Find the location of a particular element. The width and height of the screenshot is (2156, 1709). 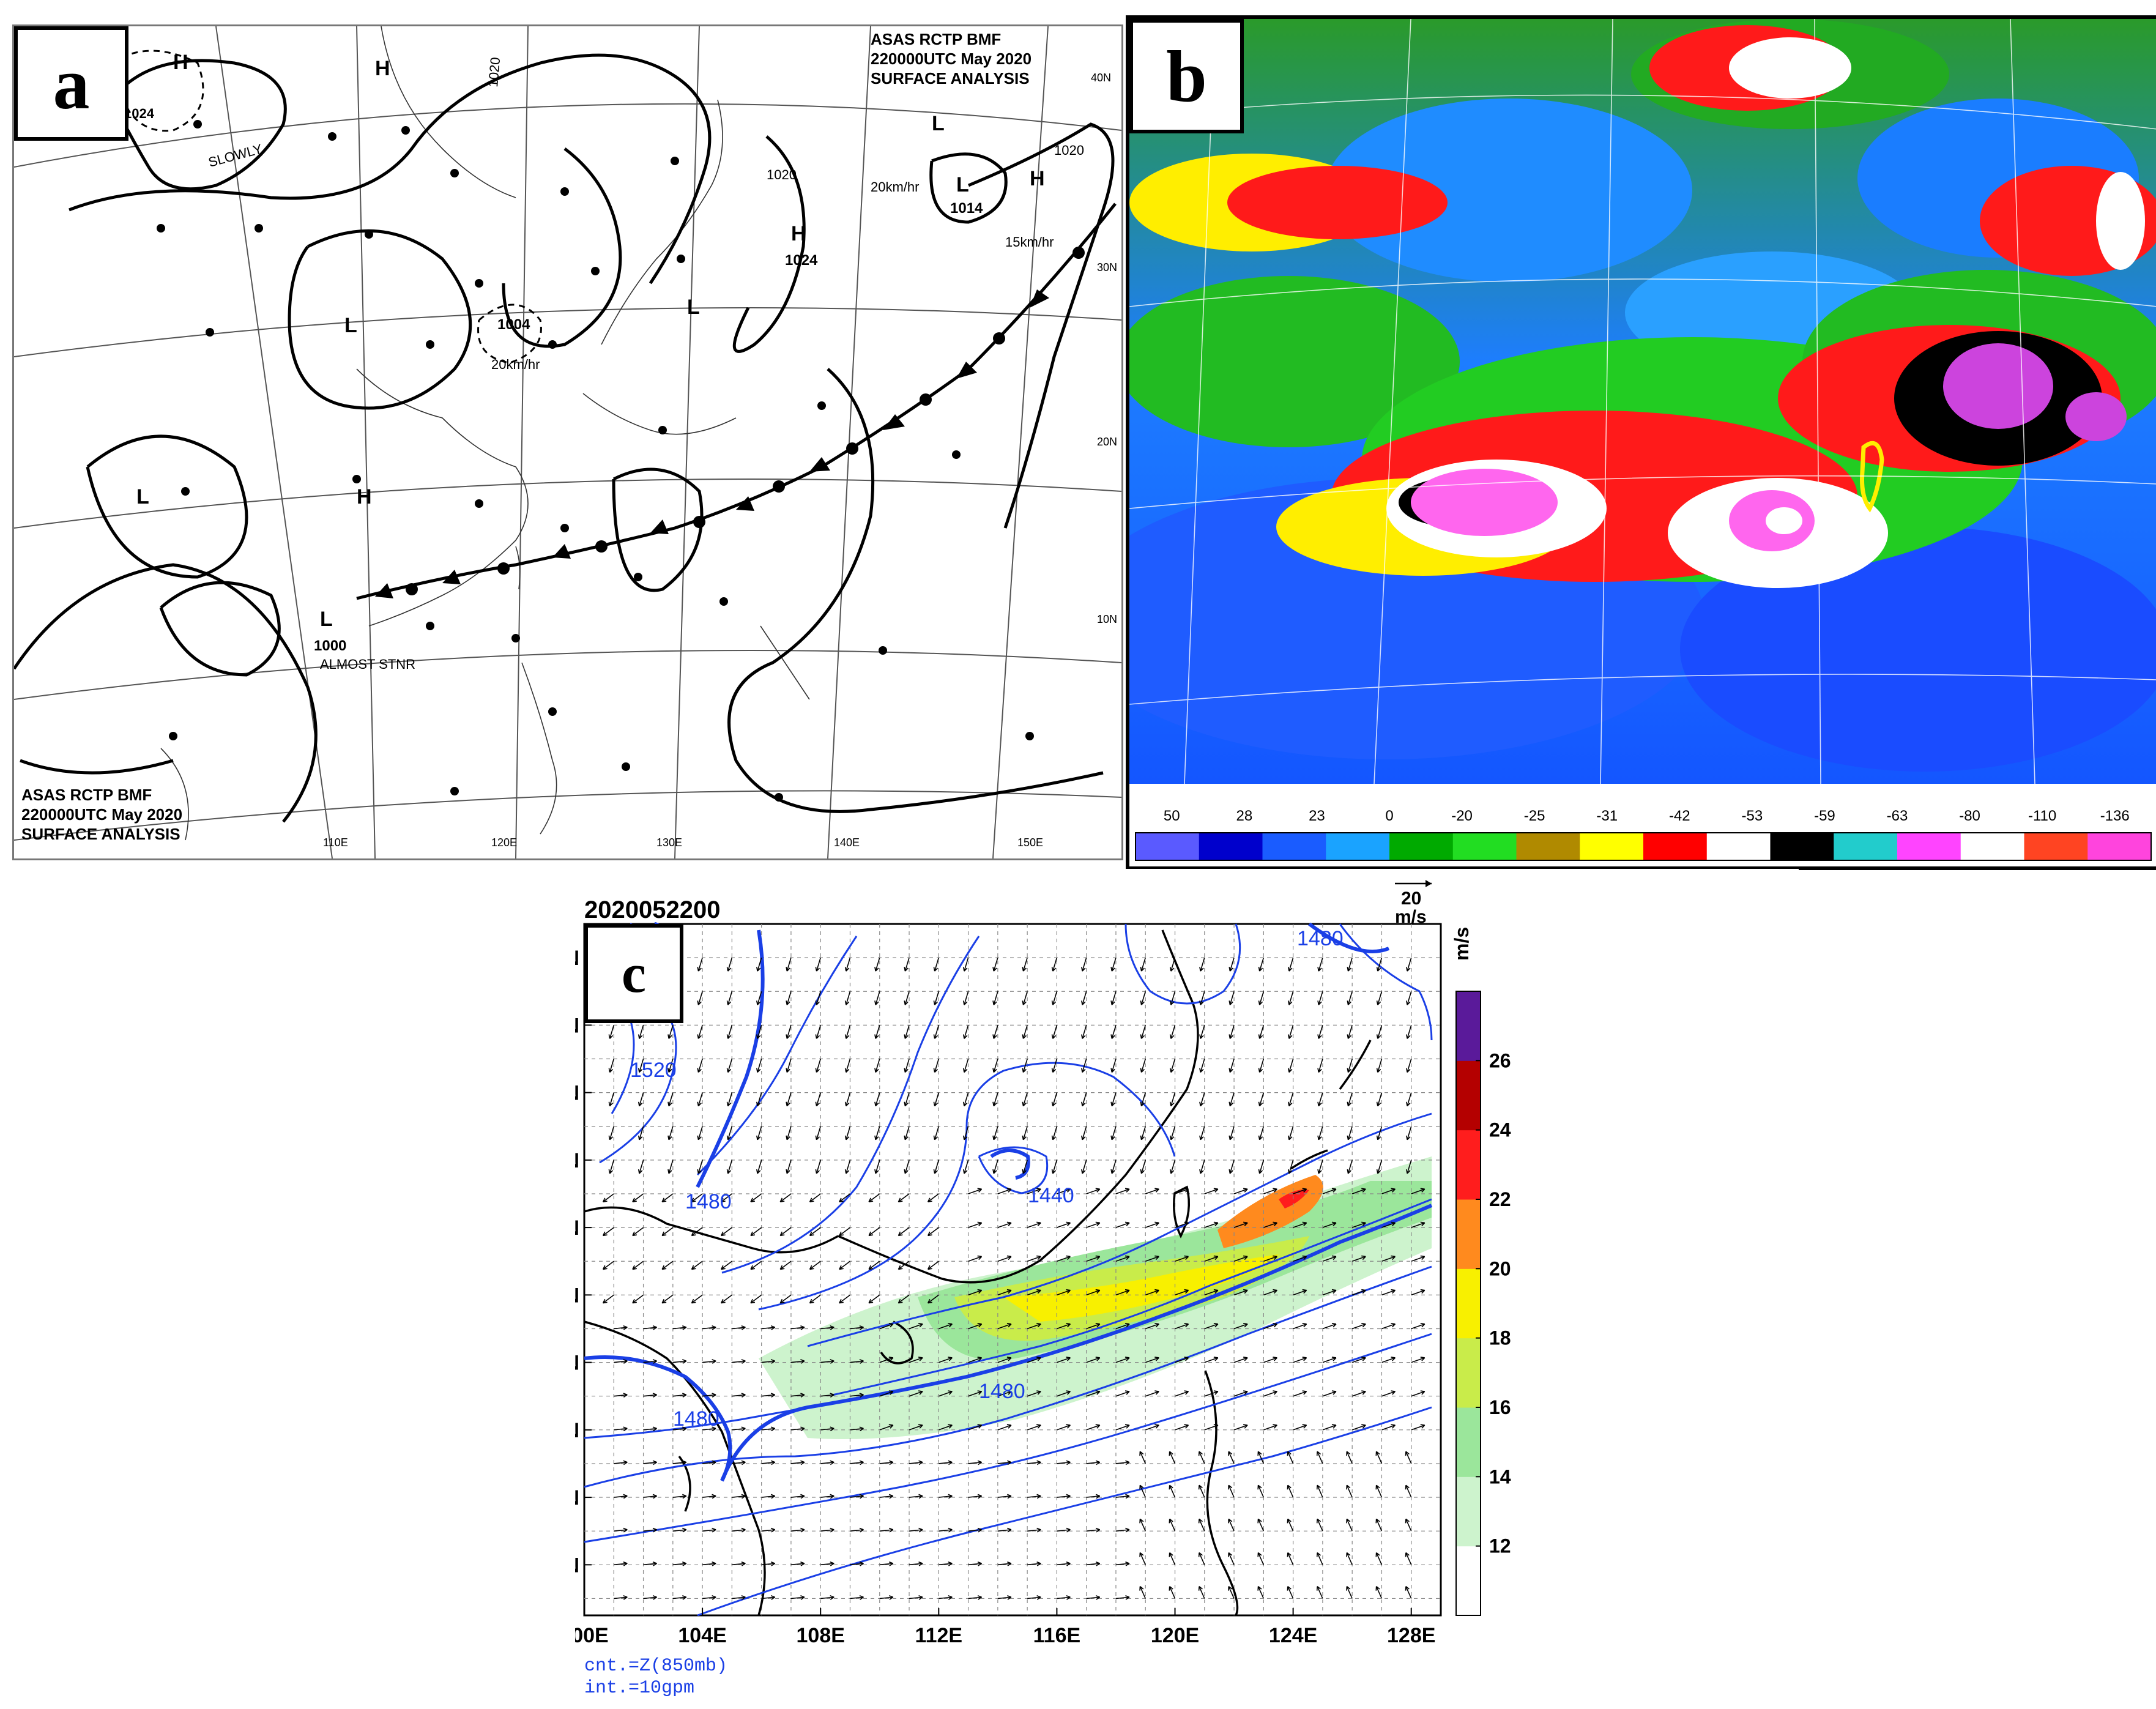

colorbar-segment is located at coordinates (1468, 1442).